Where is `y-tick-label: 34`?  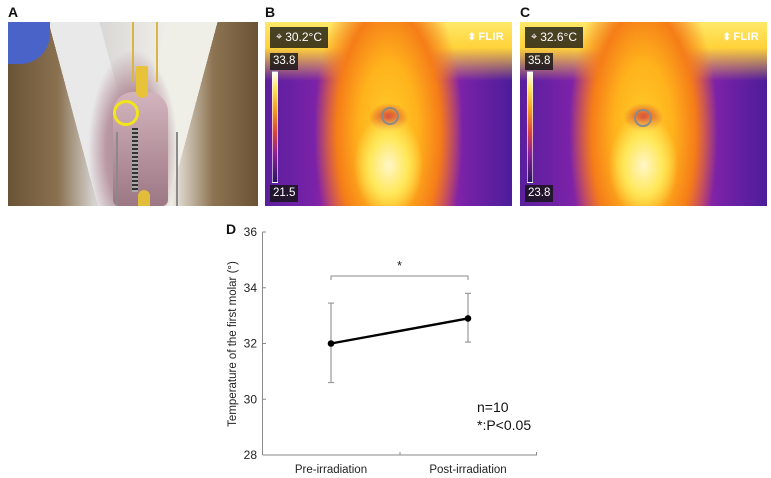 y-tick-label: 34 is located at coordinates (251, 288).